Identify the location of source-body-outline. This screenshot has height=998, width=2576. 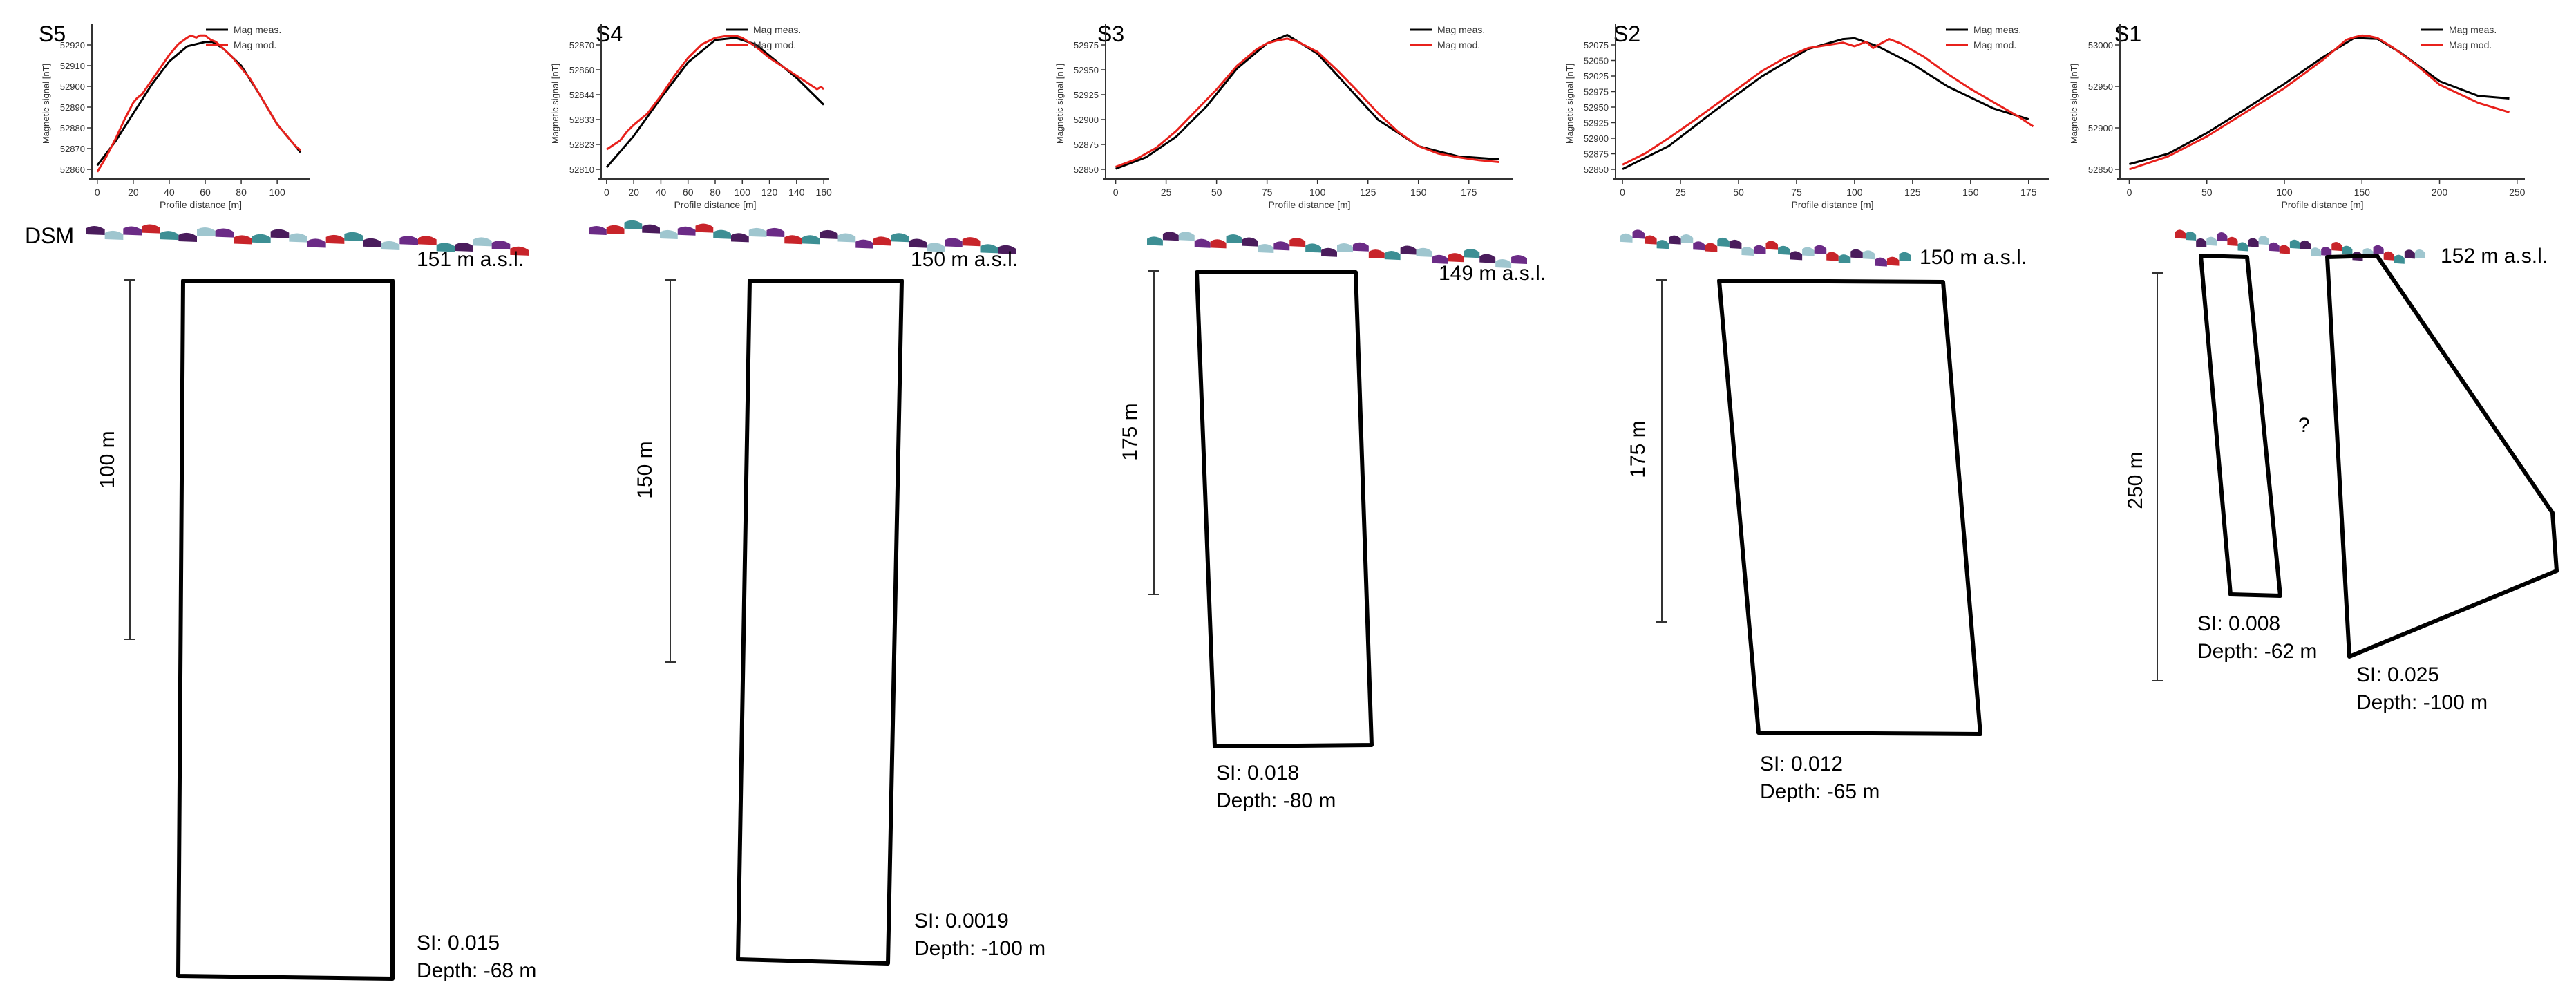
(285, 630).